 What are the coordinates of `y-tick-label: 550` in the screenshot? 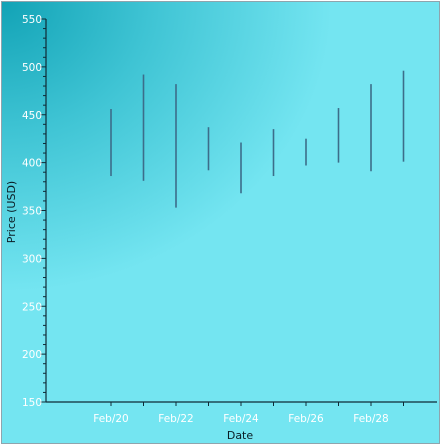 It's located at (32, 20).